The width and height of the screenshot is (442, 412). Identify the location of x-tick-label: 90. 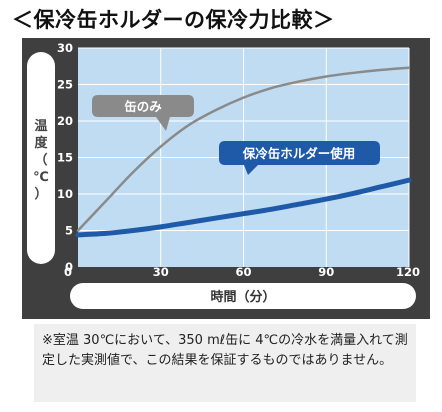
(326, 272).